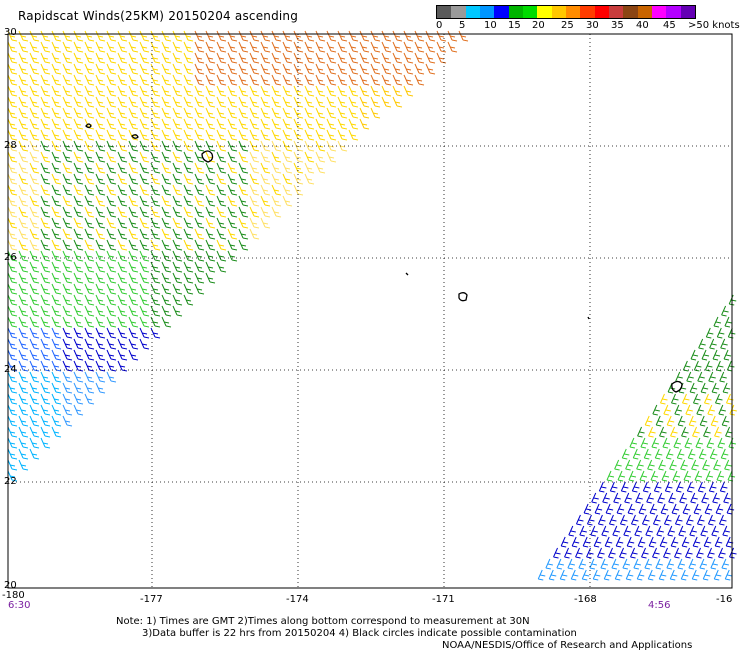  Describe the element at coordinates (13, 595) in the screenshot. I see `lon-label-minus-180: -180` at that location.